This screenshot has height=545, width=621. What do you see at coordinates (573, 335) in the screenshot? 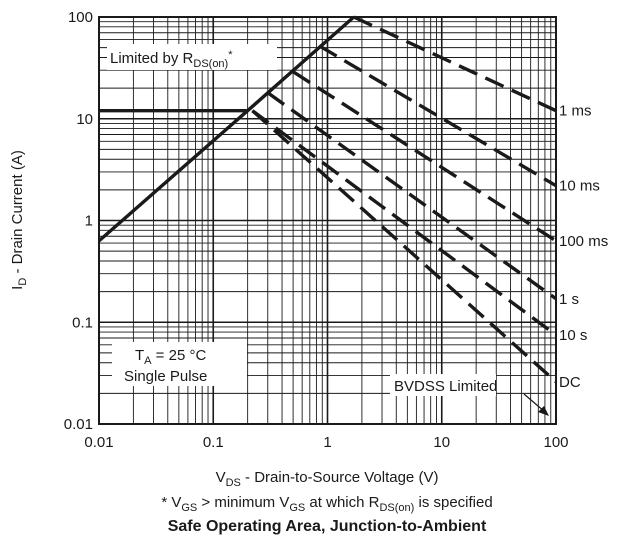
I see `series-label: 10 s` at bounding box center [573, 335].